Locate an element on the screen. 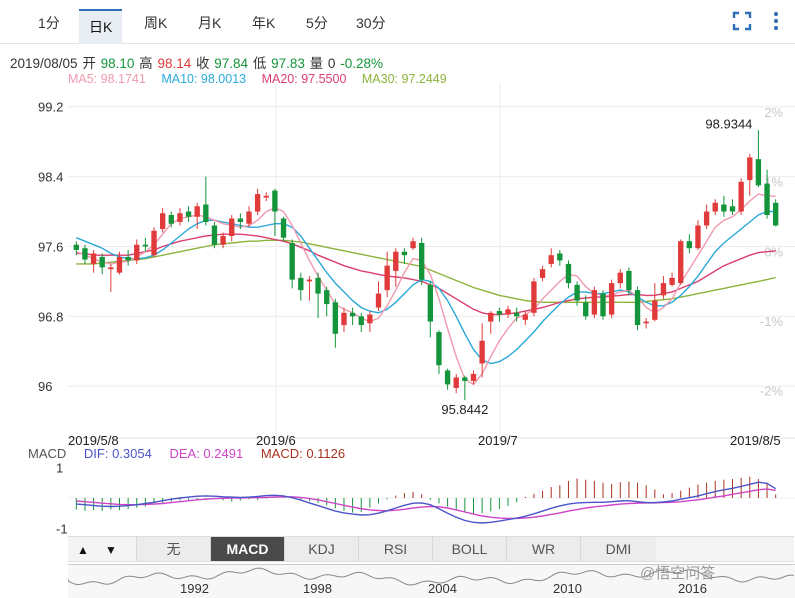  nav-year-2004: 2004 is located at coordinates (442, 588).